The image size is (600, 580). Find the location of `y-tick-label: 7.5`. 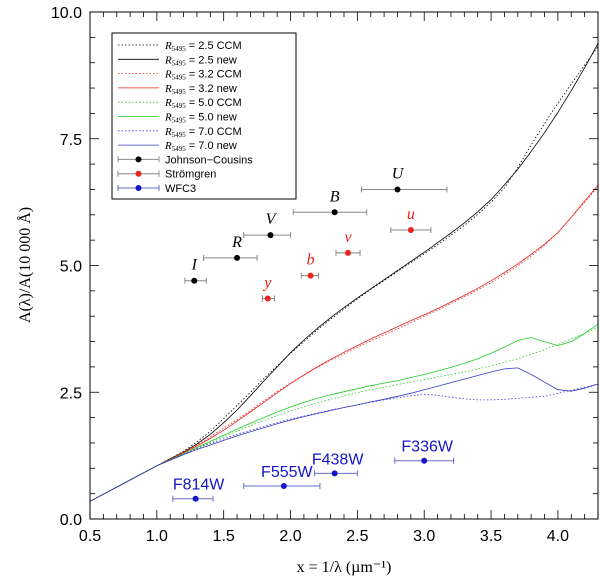

y-tick-label: 7.5 is located at coordinates (71, 140).